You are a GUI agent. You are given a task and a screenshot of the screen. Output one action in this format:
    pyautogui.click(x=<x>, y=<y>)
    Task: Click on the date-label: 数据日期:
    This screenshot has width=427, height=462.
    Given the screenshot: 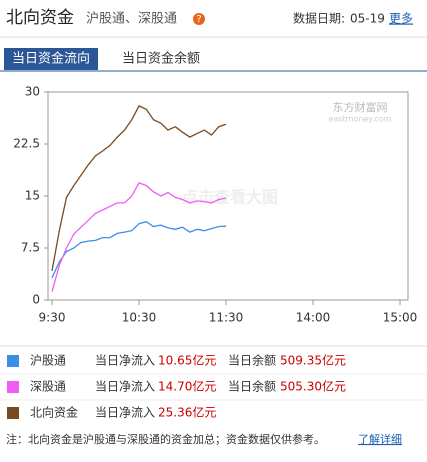 What is the action you would take?
    pyautogui.click(x=319, y=18)
    